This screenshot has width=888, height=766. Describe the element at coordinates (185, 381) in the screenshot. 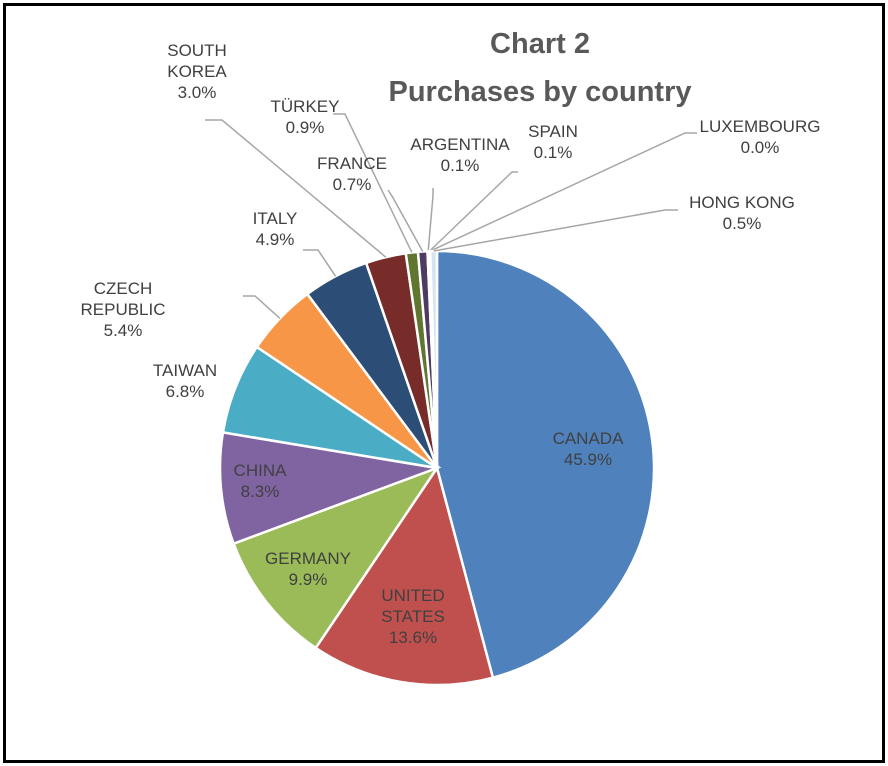

I see `slice-label: TAIWAN 6.8%` at that location.